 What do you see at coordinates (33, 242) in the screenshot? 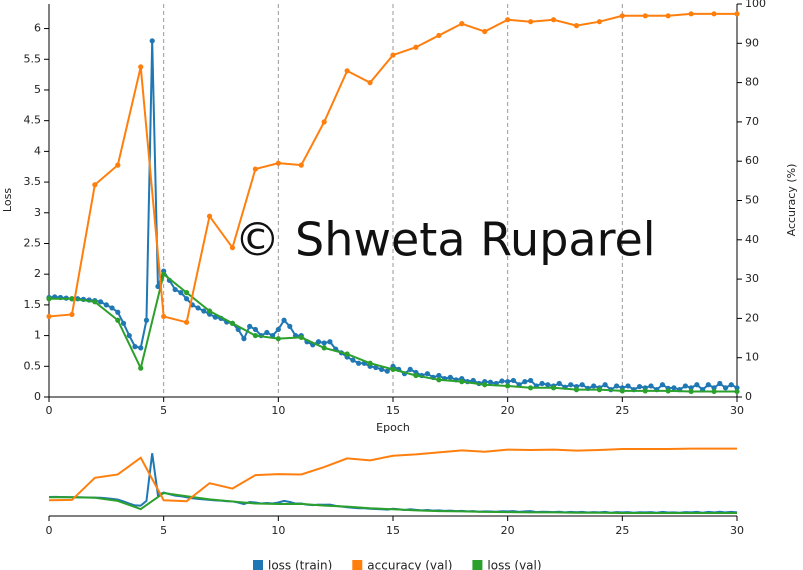
I see `y-tick-label: 2.5` at bounding box center [33, 242].